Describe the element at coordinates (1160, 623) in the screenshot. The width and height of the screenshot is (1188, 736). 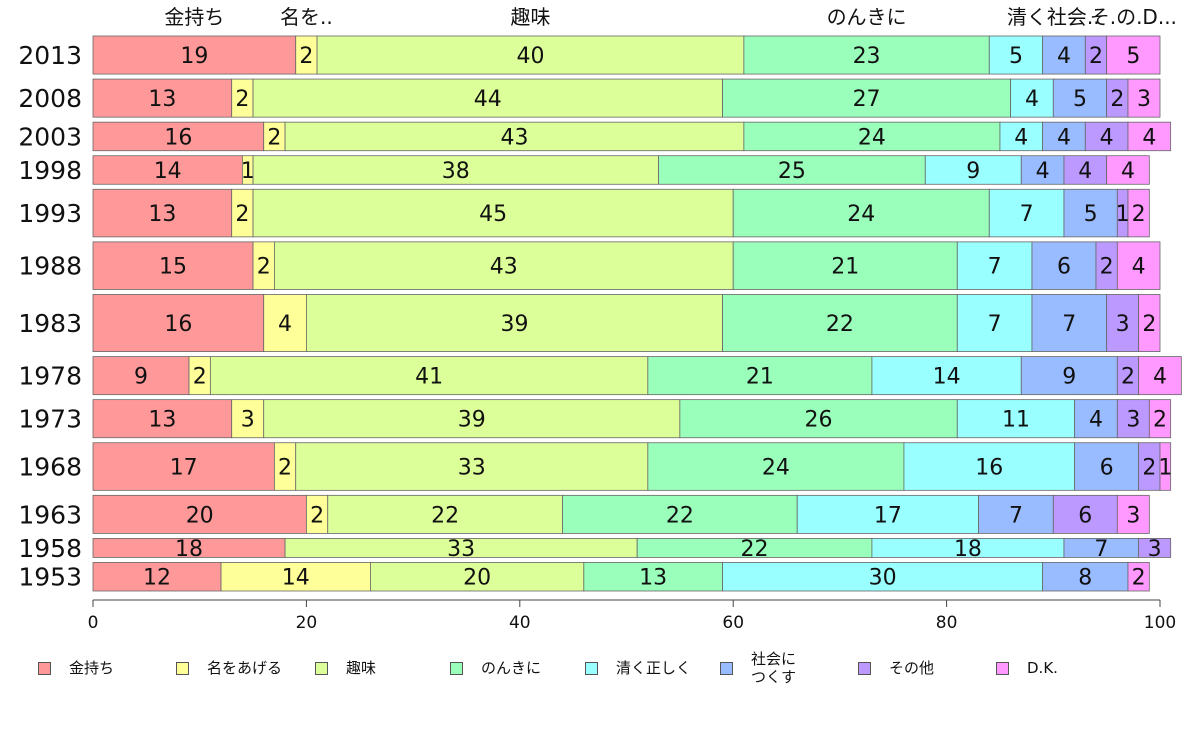
I see `x-tick-label: 100` at that location.